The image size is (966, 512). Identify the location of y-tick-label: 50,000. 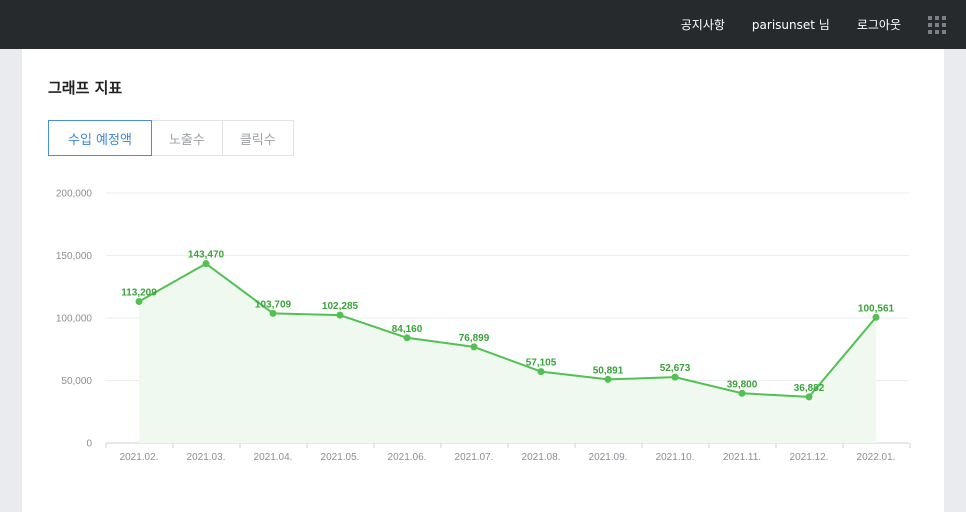
(76, 381).